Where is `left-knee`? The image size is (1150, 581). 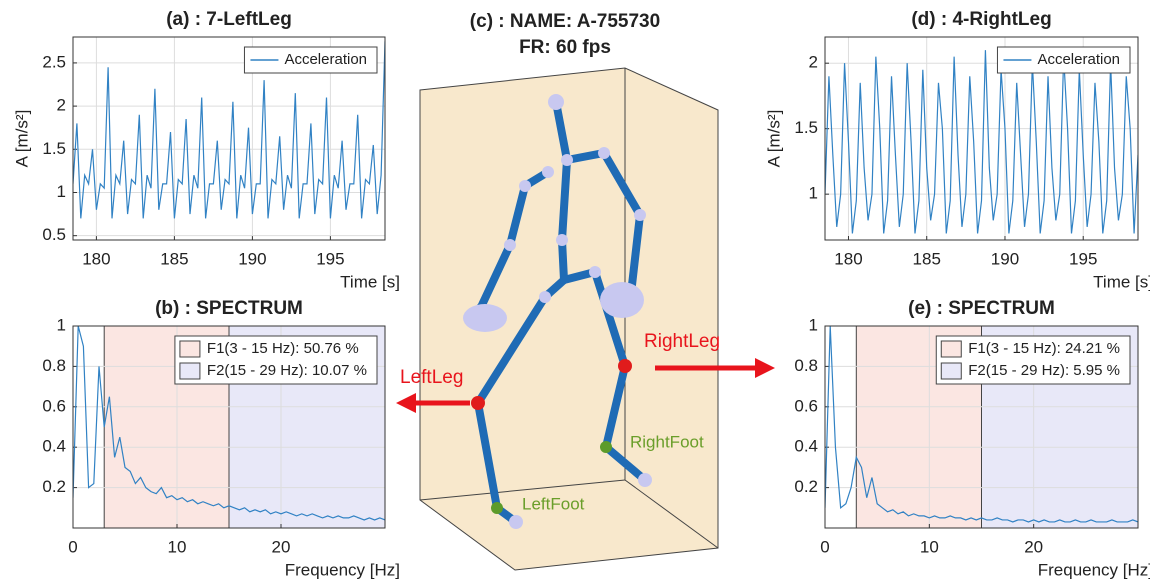 left-knee is located at coordinates (478, 403).